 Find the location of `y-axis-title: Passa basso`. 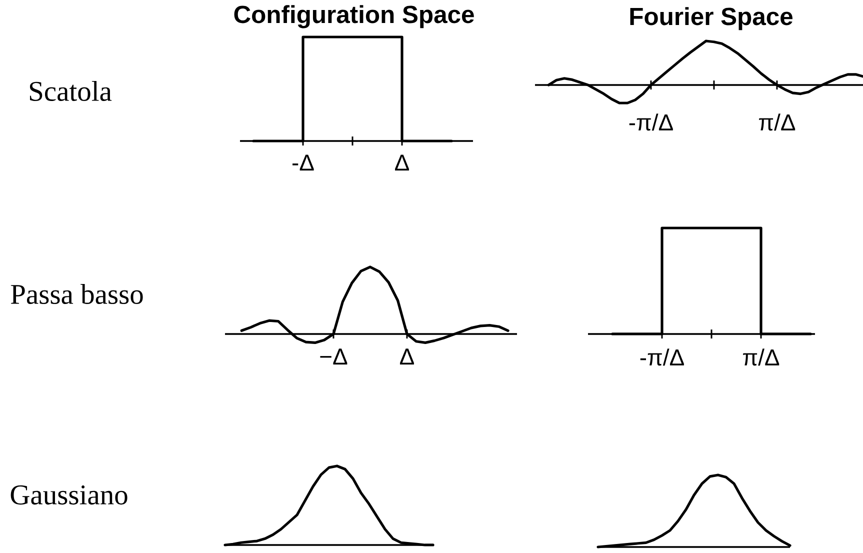

y-axis-title: Passa basso is located at coordinates (76, 294).